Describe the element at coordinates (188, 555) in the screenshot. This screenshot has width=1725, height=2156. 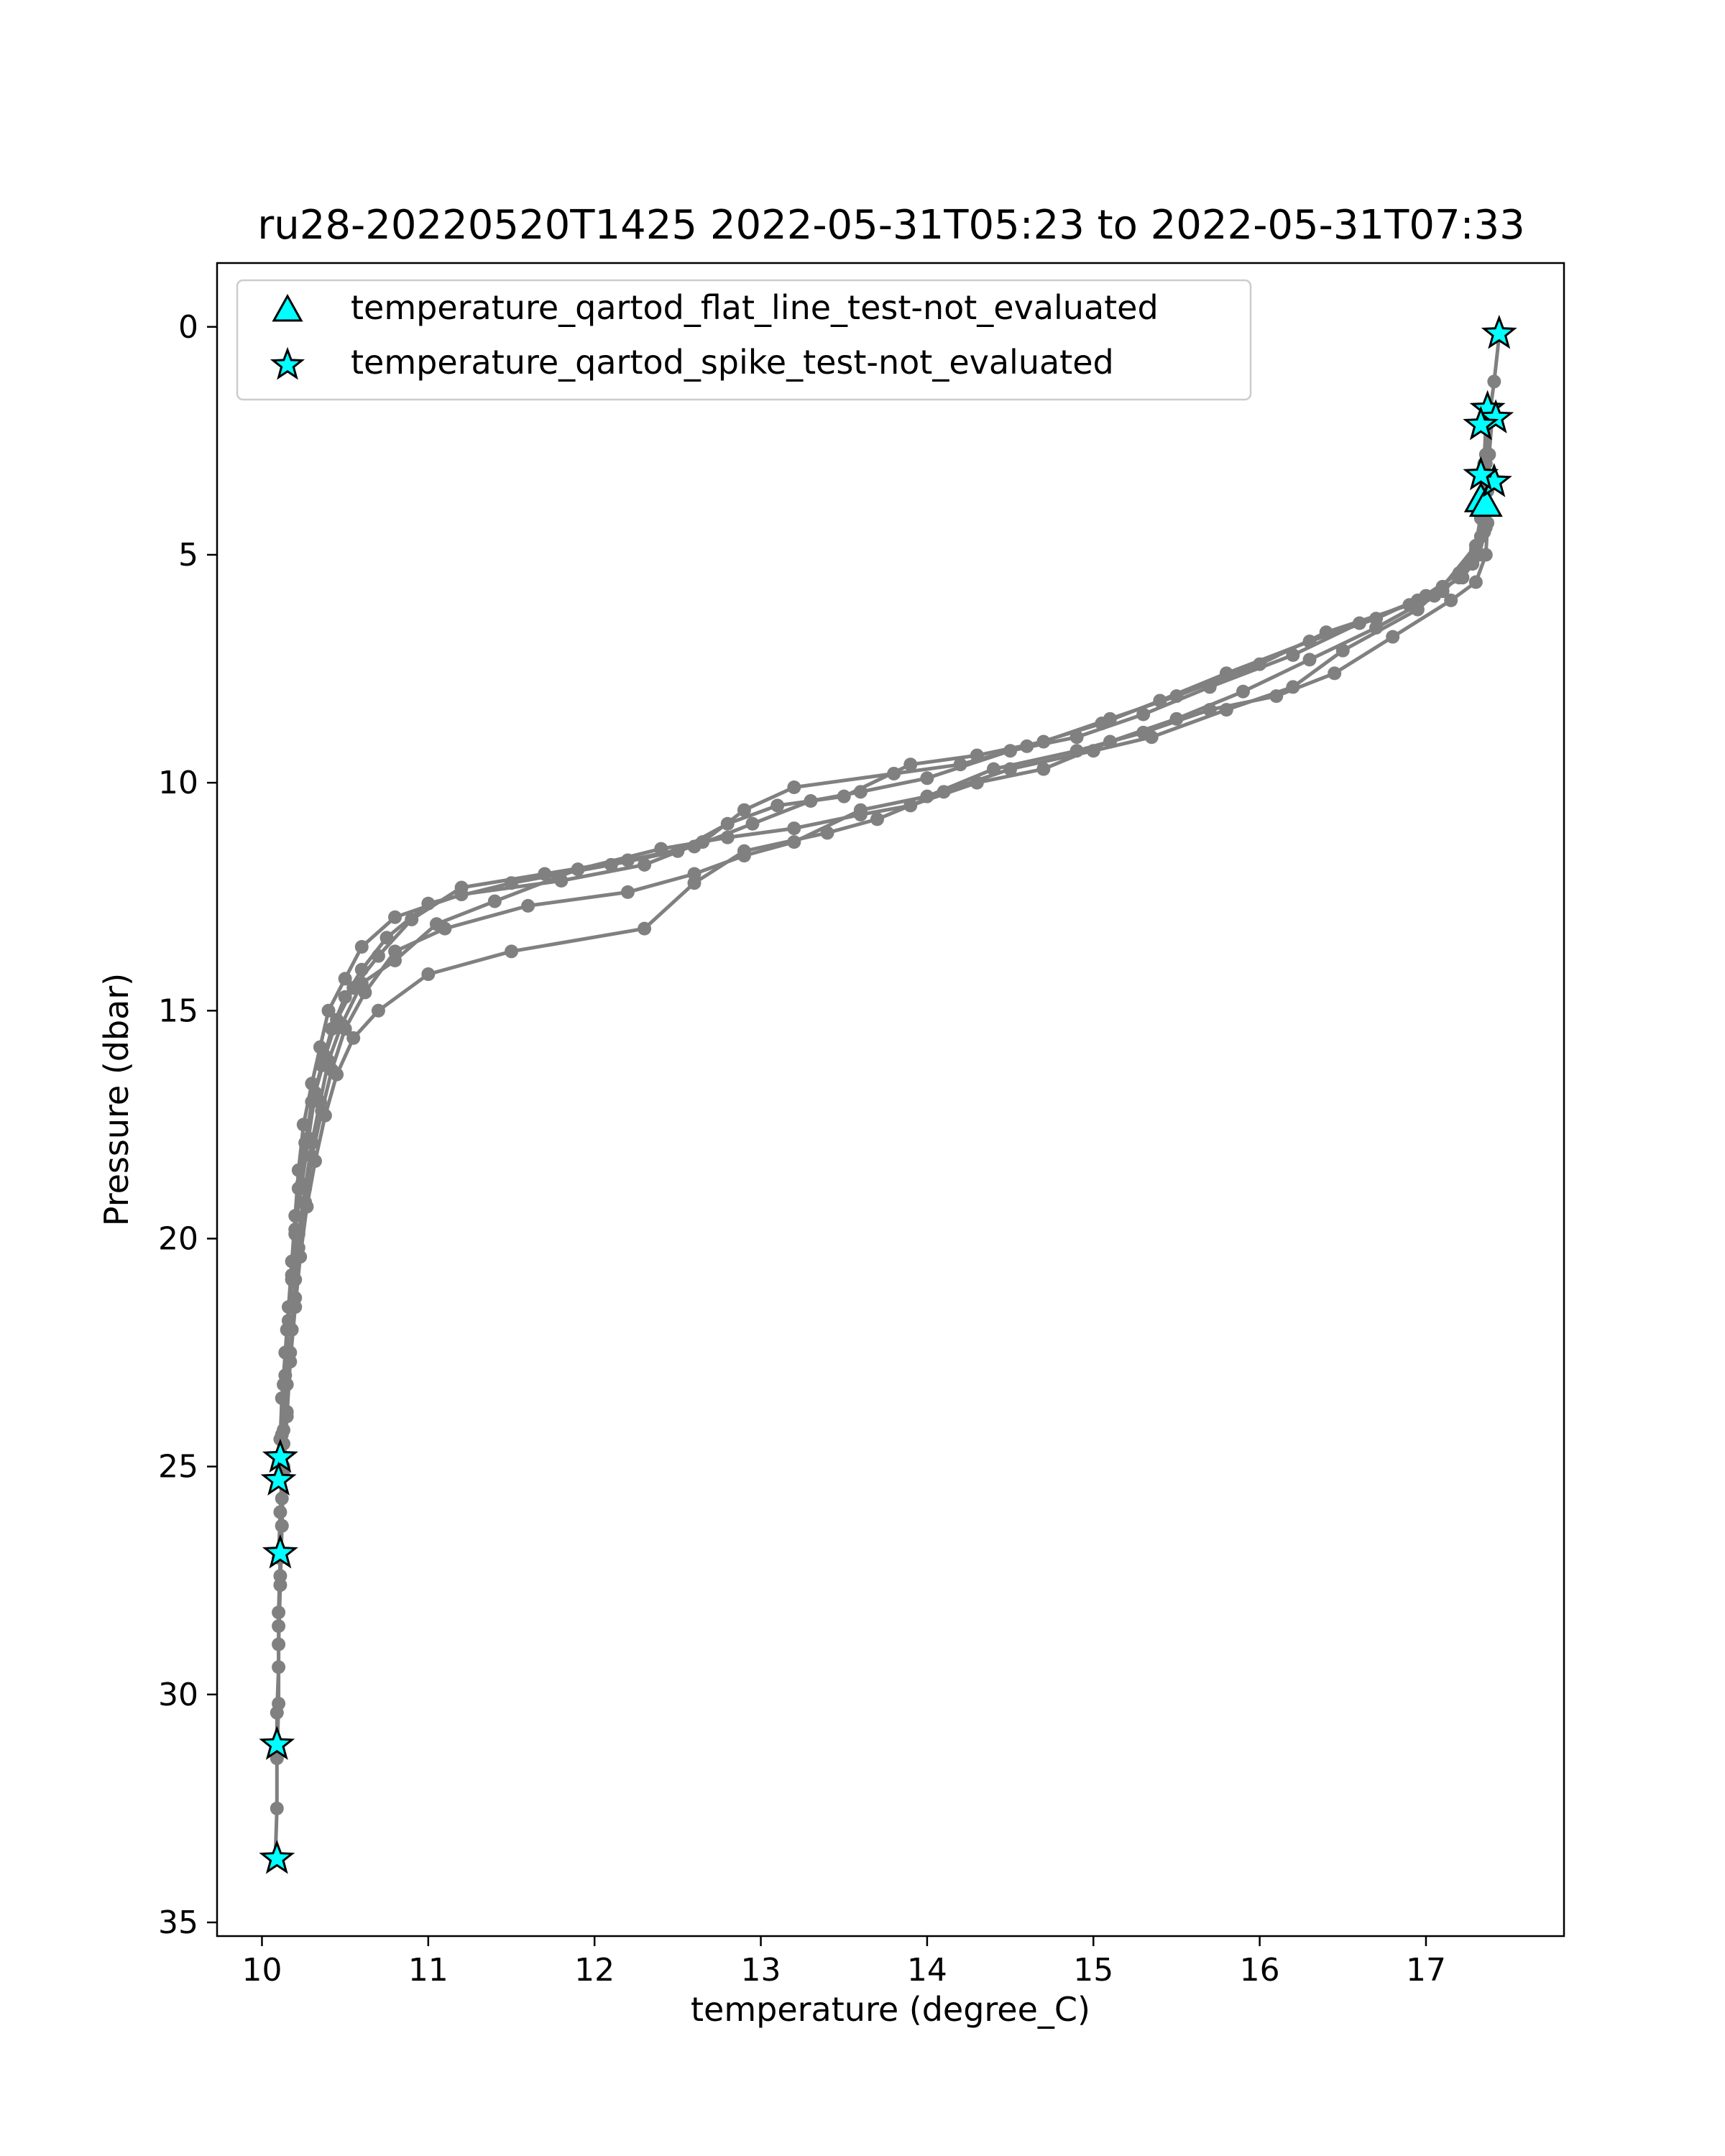
I see `y-tick-label: 5` at that location.